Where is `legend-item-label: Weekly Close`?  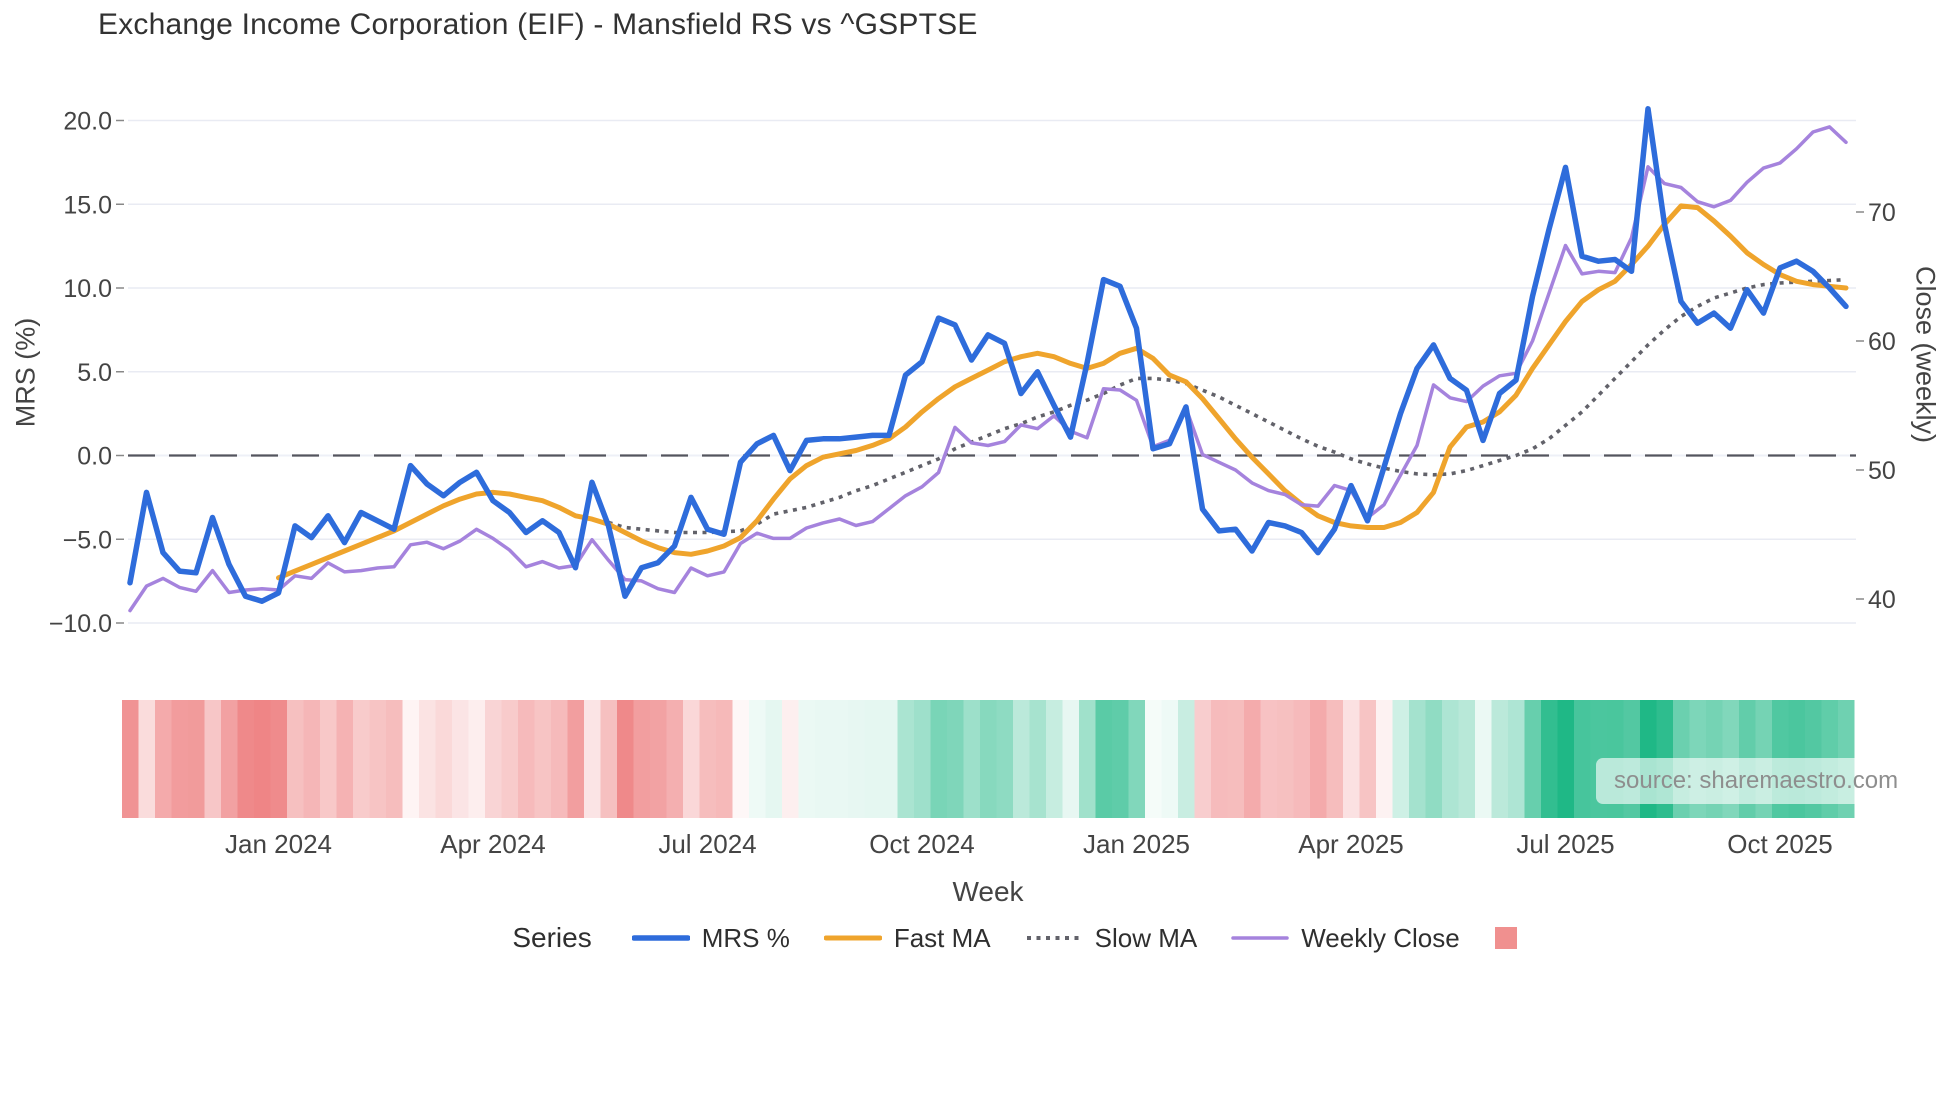 legend-item-label: Weekly Close is located at coordinates (1380, 937).